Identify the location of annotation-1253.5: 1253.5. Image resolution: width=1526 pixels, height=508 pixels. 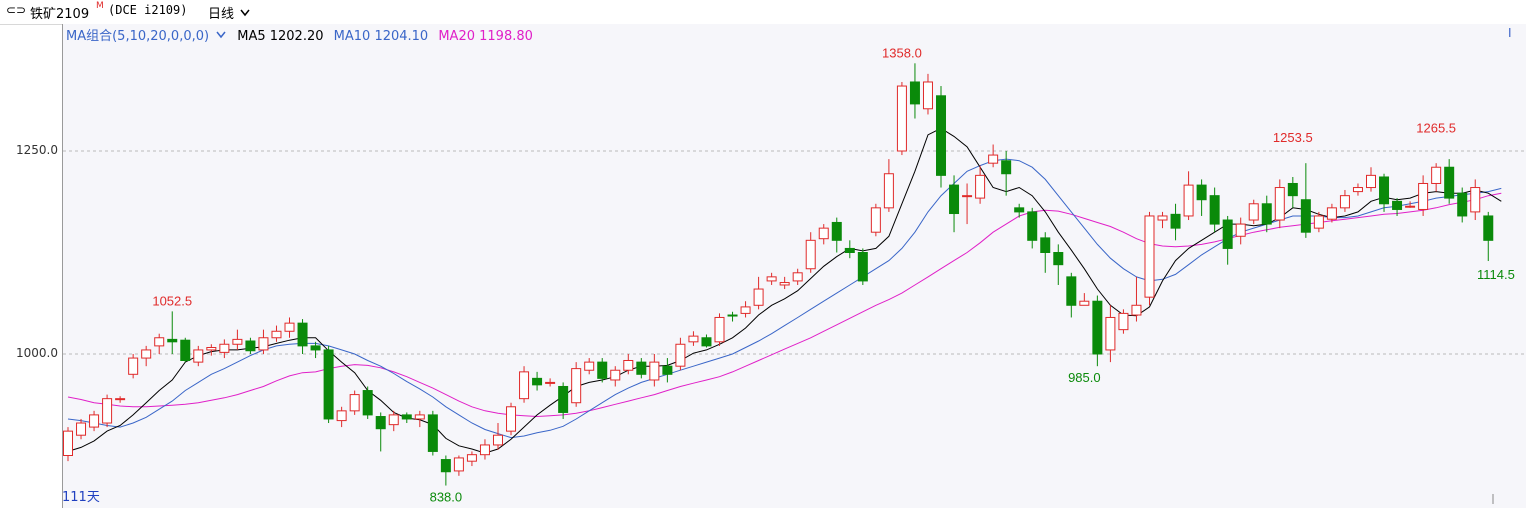
(1293, 137).